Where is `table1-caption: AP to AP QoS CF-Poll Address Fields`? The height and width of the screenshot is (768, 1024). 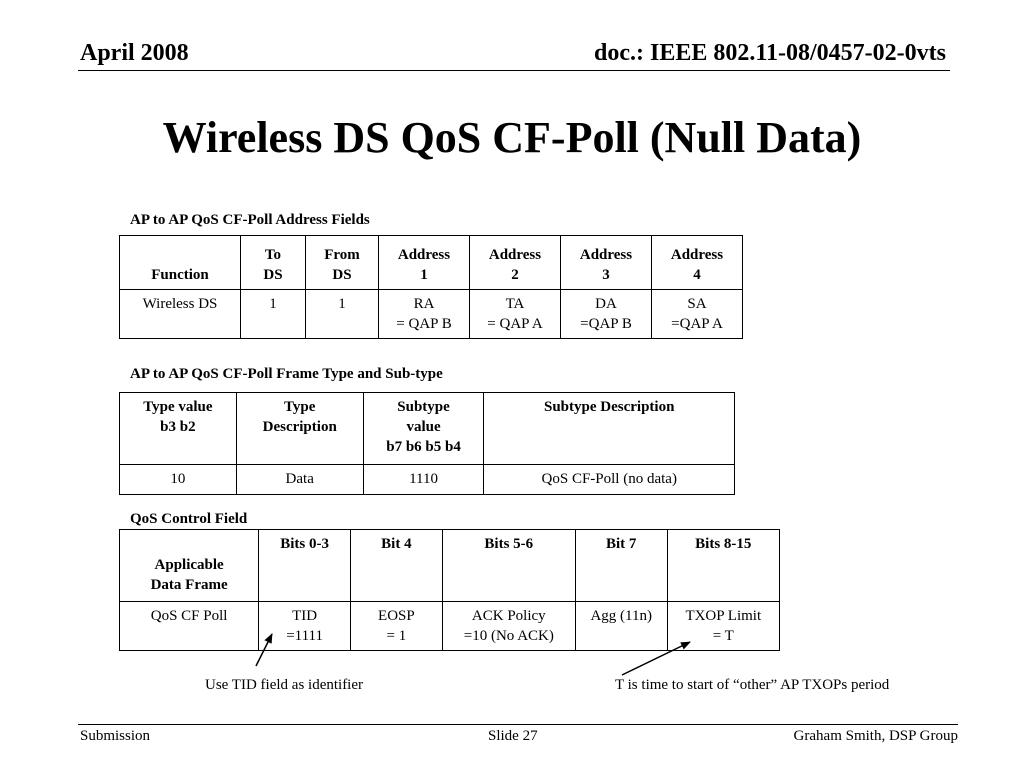
table1-caption: AP to AP QoS CF-Poll Address Fields is located at coordinates (250, 220).